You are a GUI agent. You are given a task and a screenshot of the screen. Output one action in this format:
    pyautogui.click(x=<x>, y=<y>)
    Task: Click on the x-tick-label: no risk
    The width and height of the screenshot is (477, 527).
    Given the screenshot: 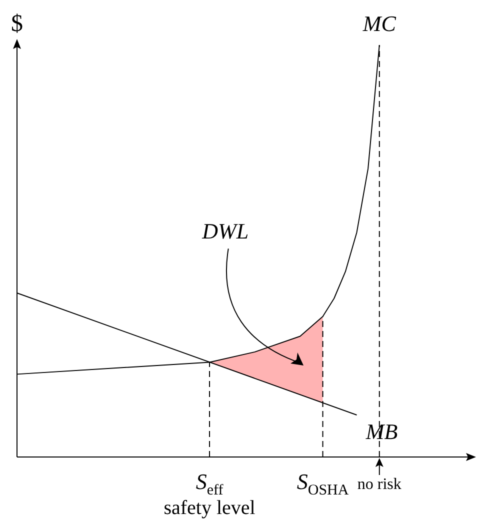 What is the action you would take?
    pyautogui.click(x=379, y=484)
    